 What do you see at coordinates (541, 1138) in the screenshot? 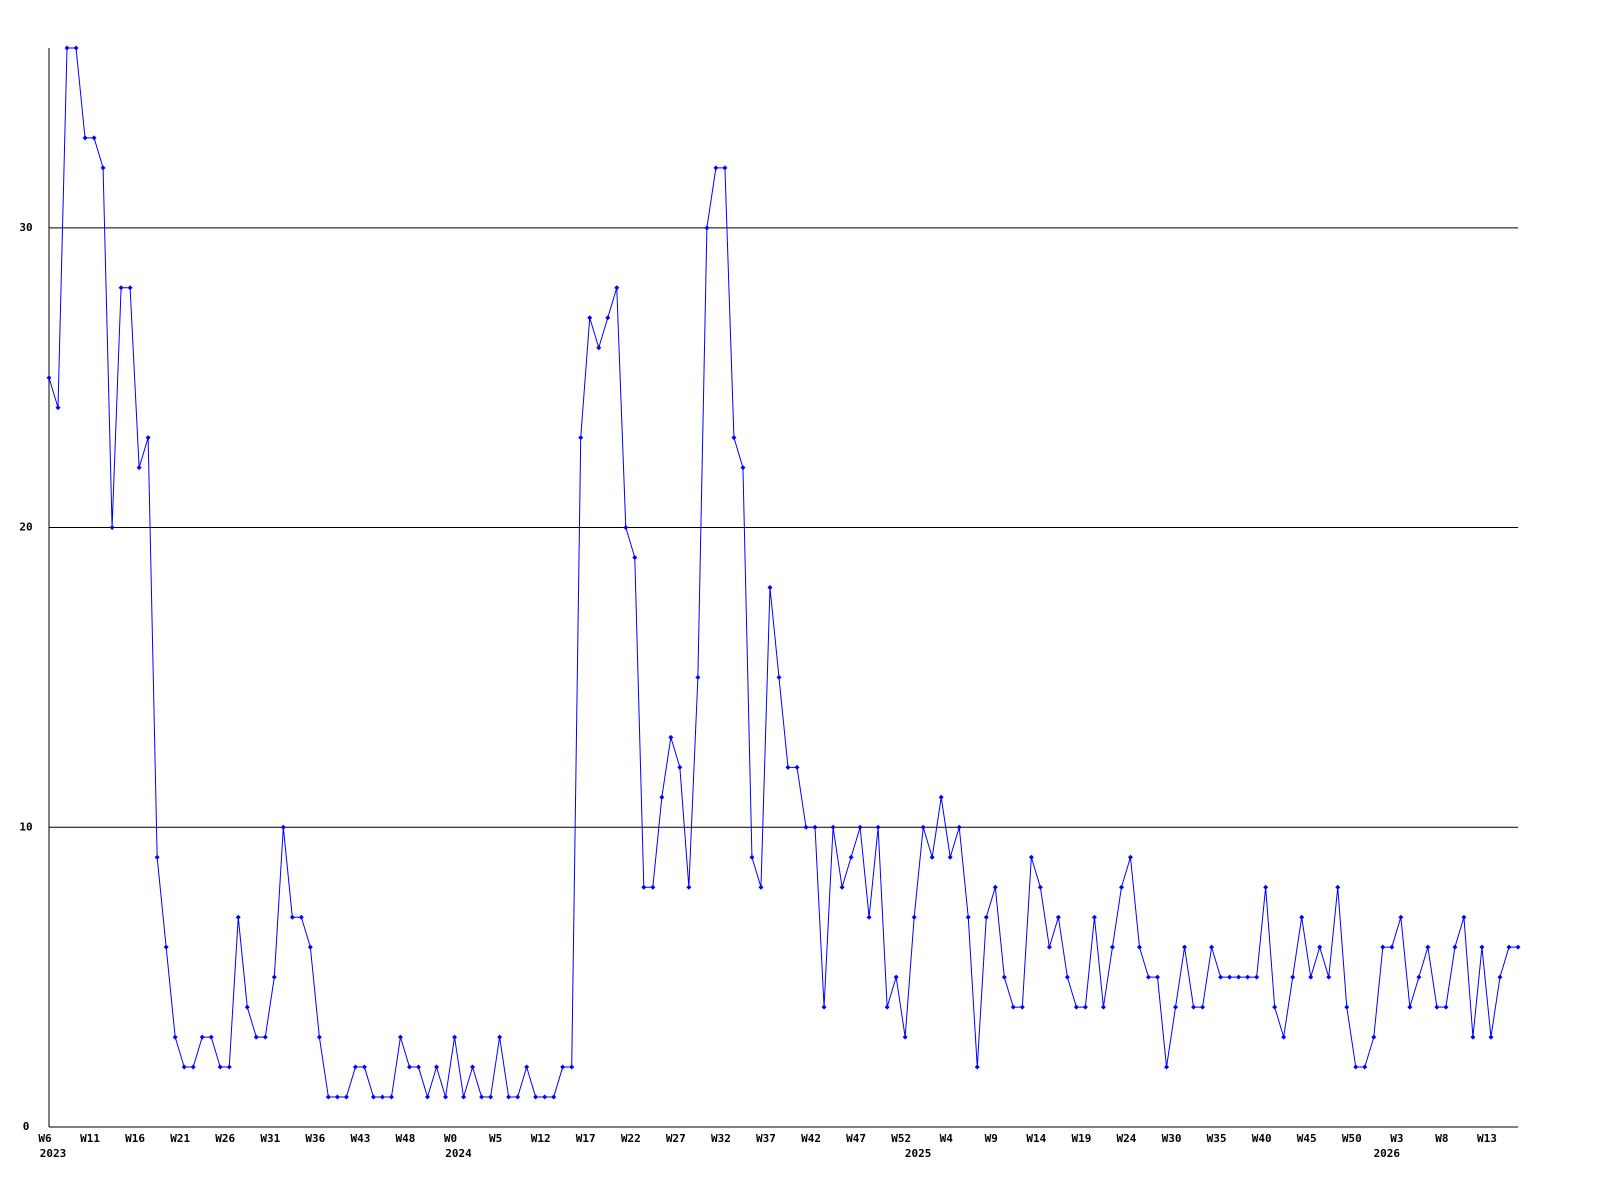
I see `x-tick-label: W12` at bounding box center [541, 1138].